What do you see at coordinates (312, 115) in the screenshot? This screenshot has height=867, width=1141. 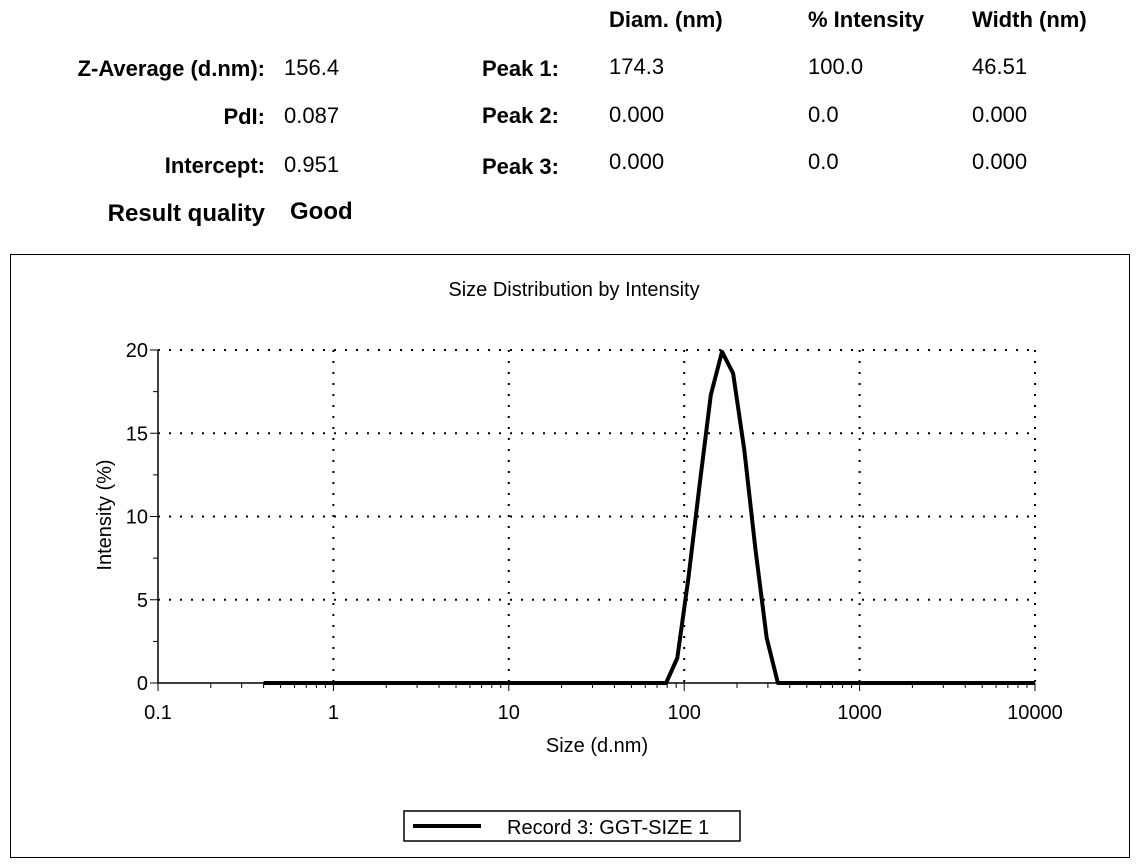 I see `pdi-value: 0.087` at bounding box center [312, 115].